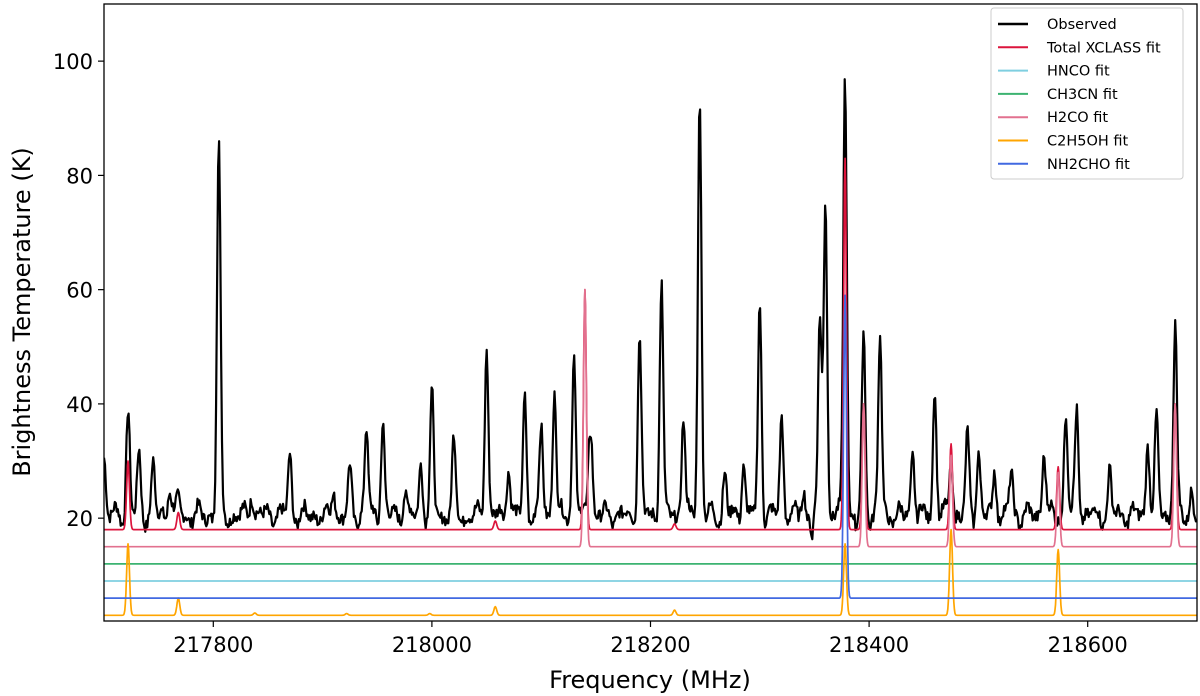  I want to click on y-axis-label: Brightness Temperature (K), so click(22, 312).